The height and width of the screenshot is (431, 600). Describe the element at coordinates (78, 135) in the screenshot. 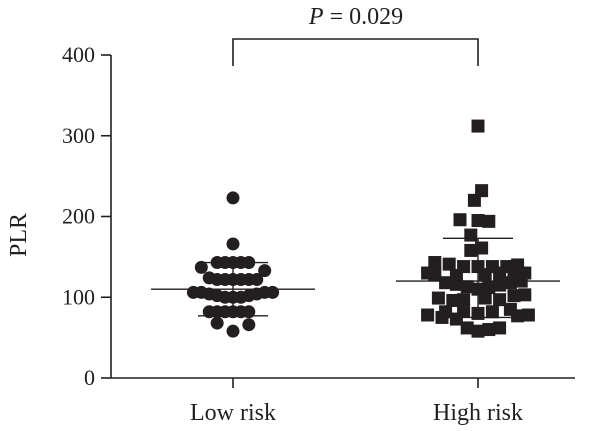

I see `y-tick-label: 300` at that location.